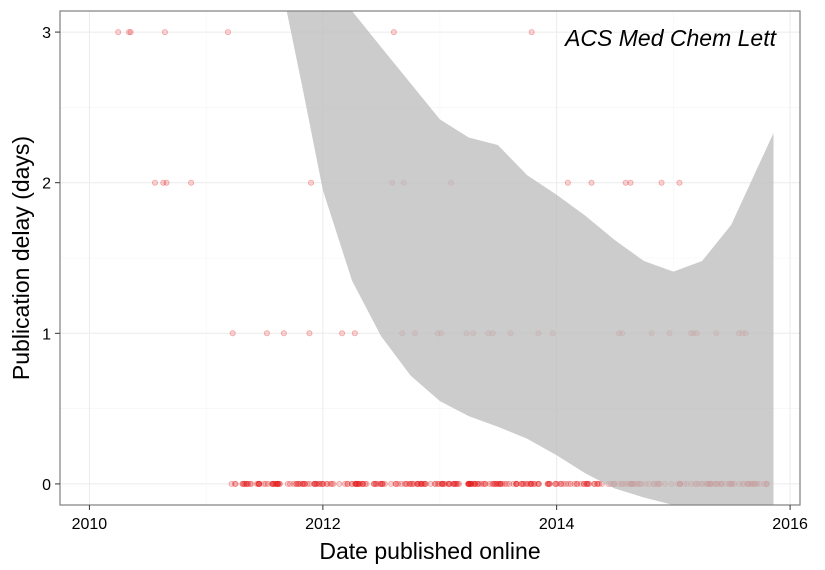 The width and height of the screenshot is (825, 570). I want to click on x-tick-label: 2010, so click(90, 524).